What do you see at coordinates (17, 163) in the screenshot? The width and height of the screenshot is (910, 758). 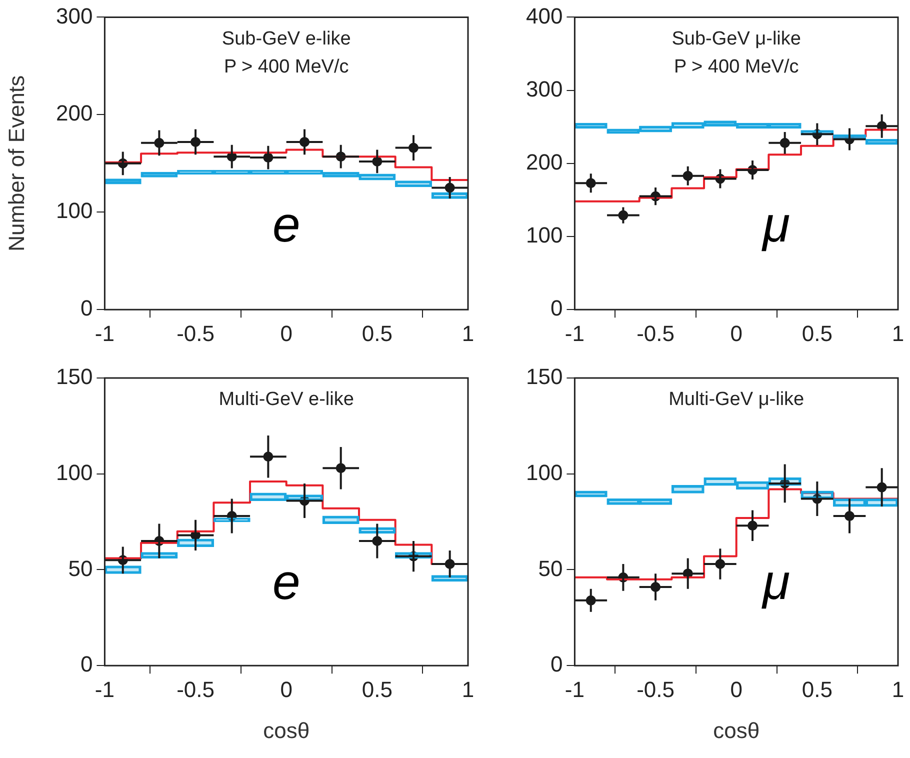 I see `y-axis-title: Number of Events` at bounding box center [17, 163].